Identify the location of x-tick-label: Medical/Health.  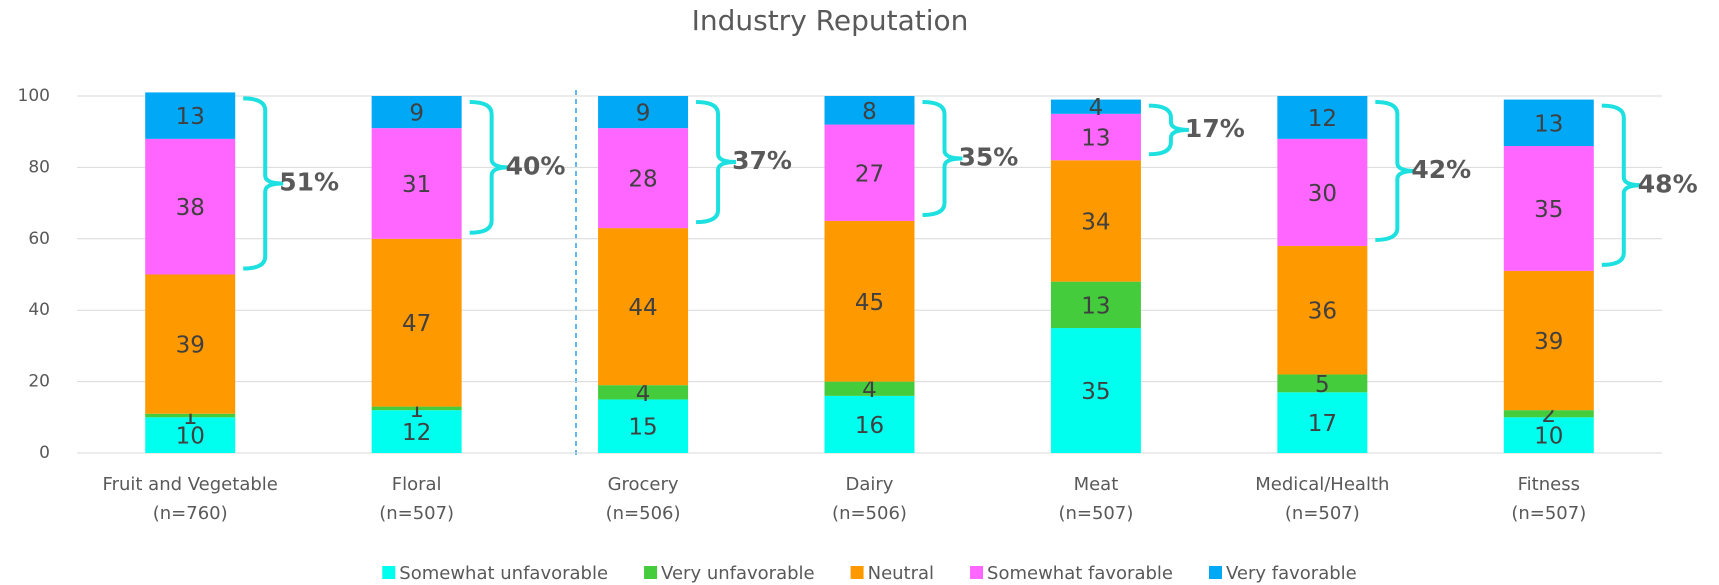
(1322, 484).